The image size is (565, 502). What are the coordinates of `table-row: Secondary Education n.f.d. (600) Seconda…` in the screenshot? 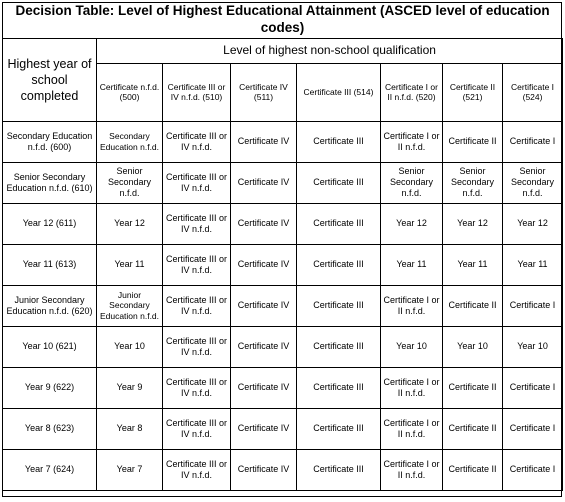 It's located at (283, 141).